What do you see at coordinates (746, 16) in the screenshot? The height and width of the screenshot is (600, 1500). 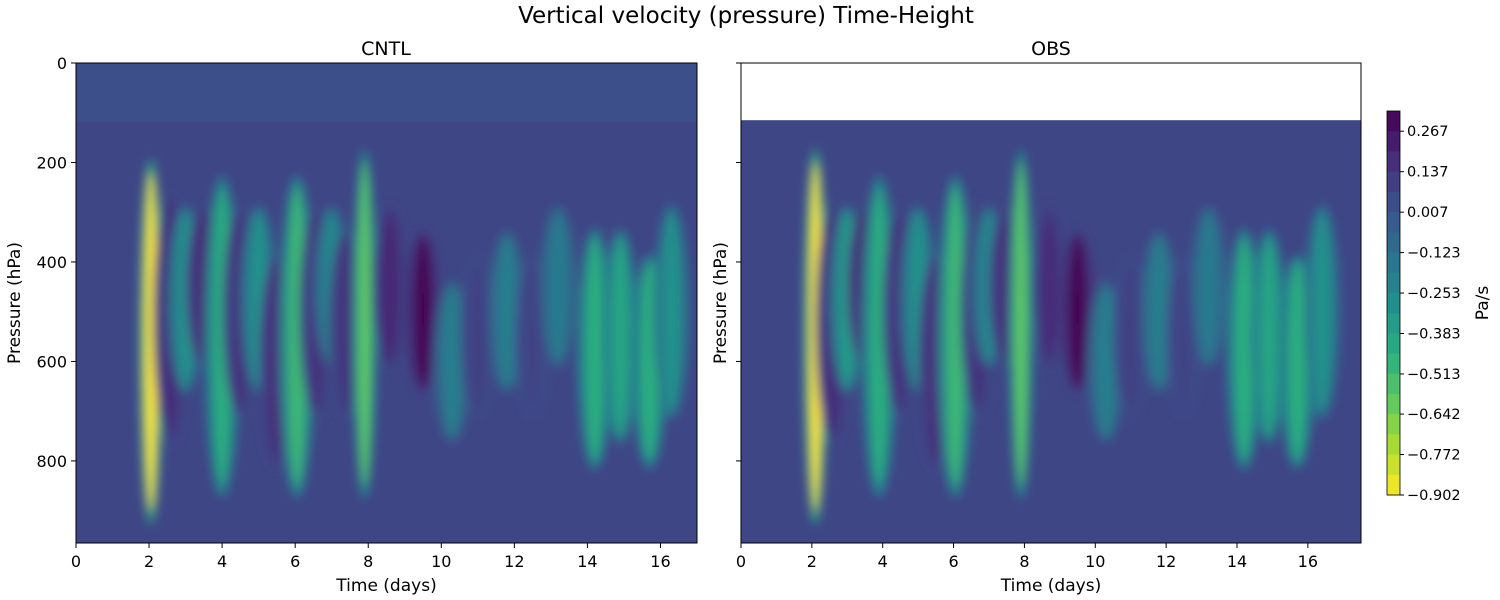 I see `figure-title: Vertical velocity (pressure) Time-Height` at bounding box center [746, 16].